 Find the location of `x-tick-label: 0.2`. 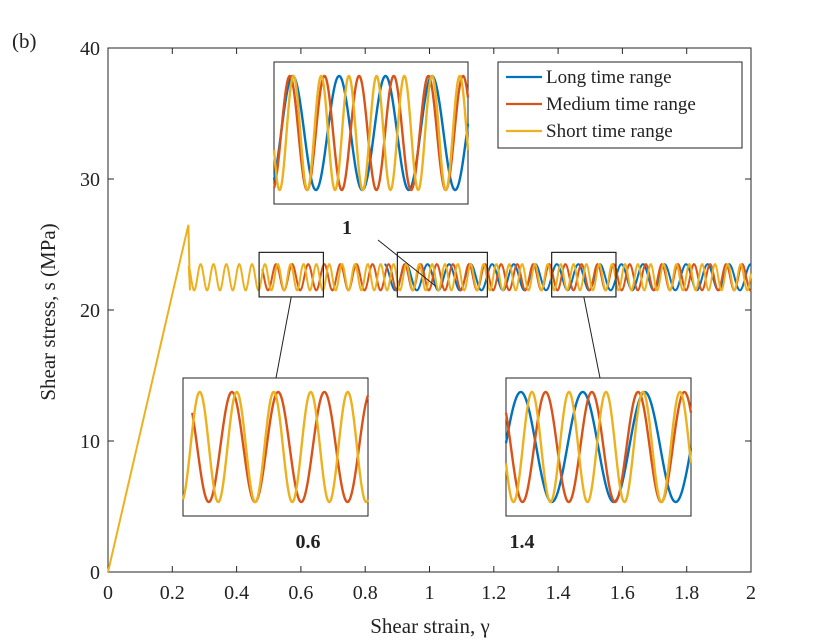

x-tick-label: 0.2 is located at coordinates (172, 593).